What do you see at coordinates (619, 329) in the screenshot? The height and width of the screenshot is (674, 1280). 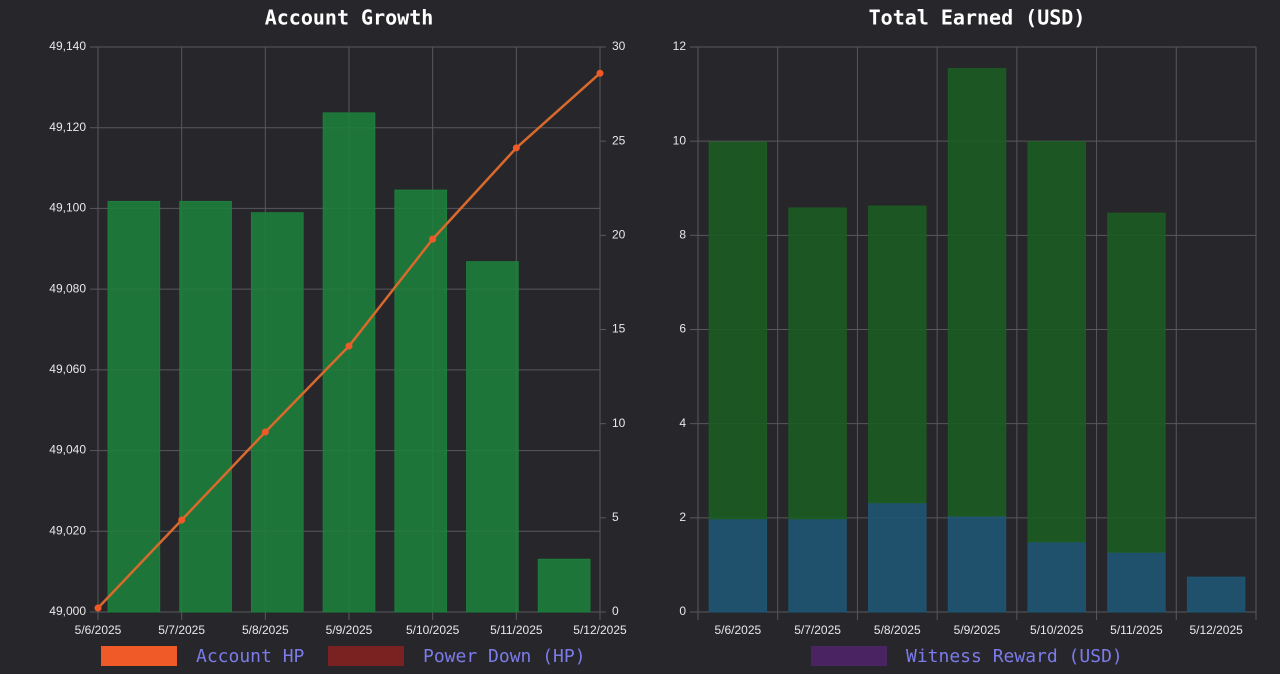 I see `y2-tick-label: 15` at bounding box center [619, 329].